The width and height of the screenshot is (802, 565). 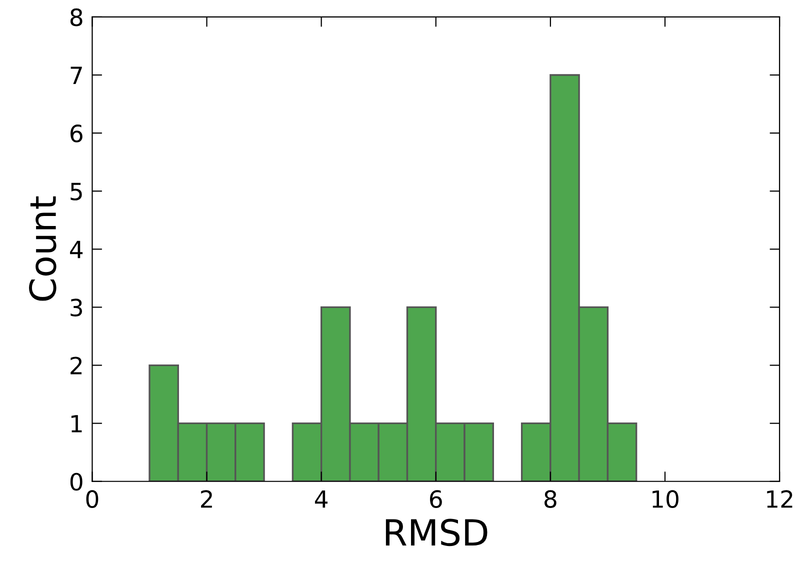 What do you see at coordinates (42, 248) in the screenshot?
I see `y-axis-title: Count` at bounding box center [42, 248].